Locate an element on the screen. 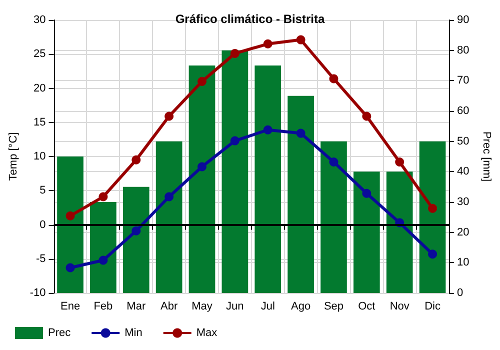 This screenshot has height=350, width=500. x-tick-label: Dic is located at coordinates (432, 306).